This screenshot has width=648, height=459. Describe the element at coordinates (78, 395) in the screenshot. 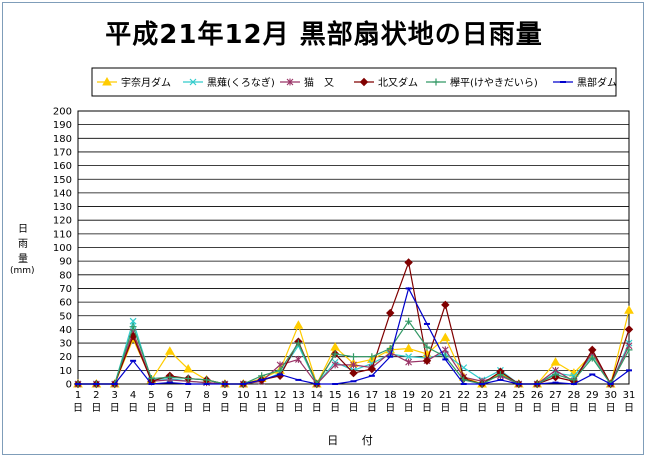

I see `x-tick-label: 1` at that location.